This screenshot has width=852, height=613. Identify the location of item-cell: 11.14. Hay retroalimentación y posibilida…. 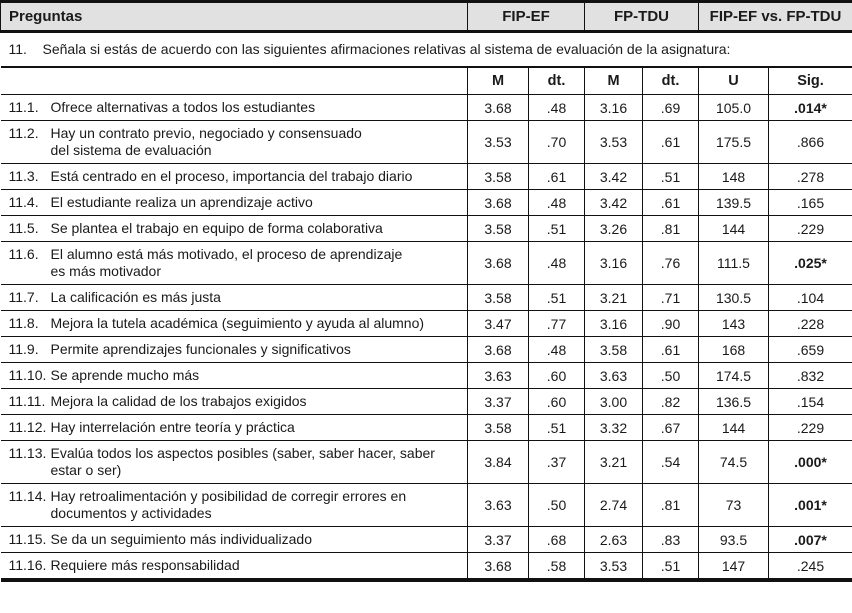
(234, 505).